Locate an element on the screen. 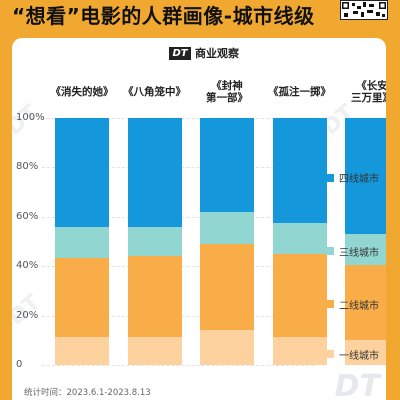  category-label: 《封神 第一部》 is located at coordinates (227, 92).